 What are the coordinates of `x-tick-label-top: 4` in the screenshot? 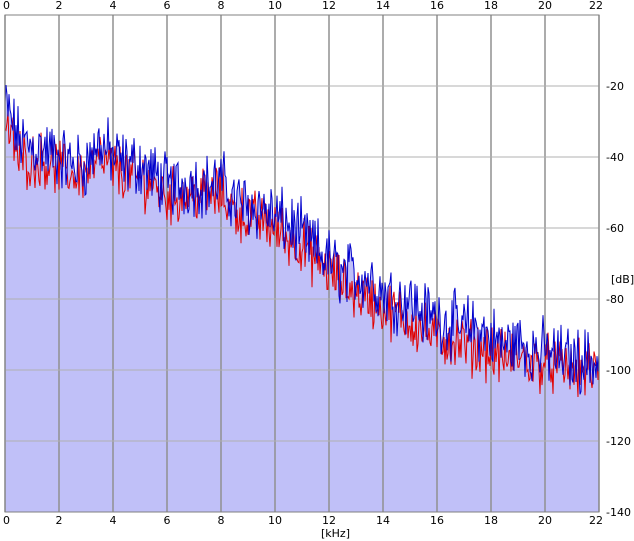 It's located at (113, 6).